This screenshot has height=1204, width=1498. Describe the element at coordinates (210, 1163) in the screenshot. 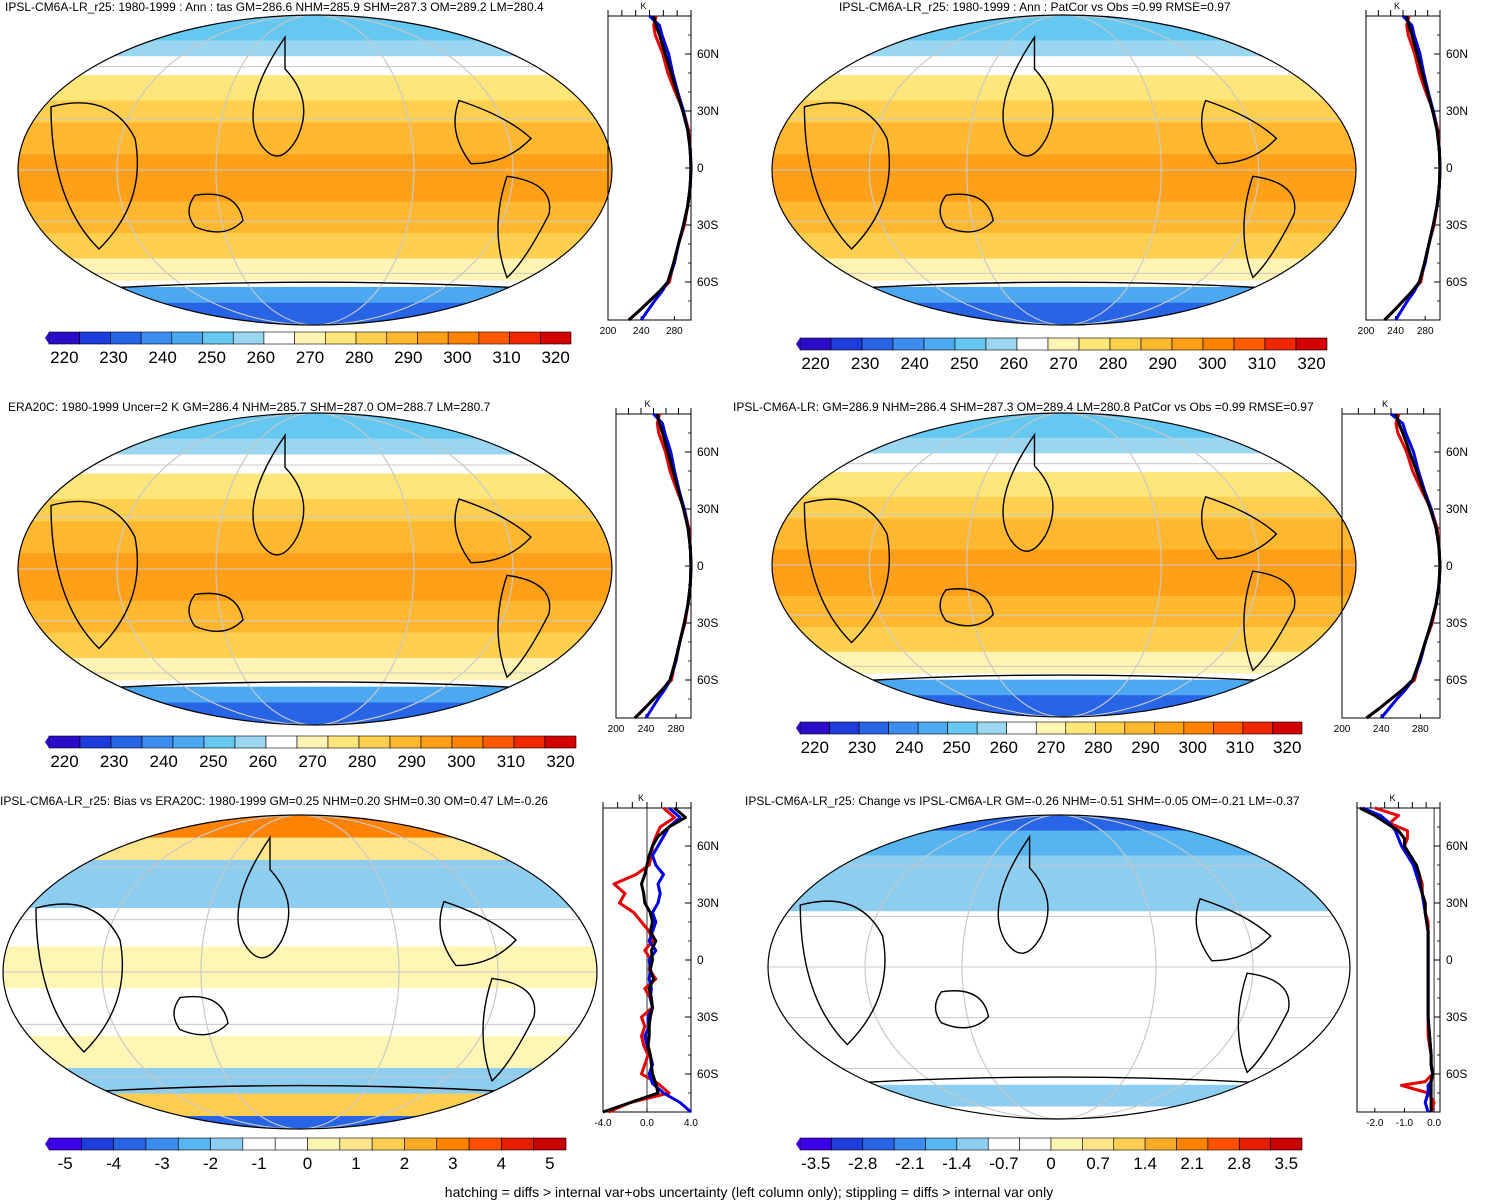

I see `colorbar-label: -2` at that location.